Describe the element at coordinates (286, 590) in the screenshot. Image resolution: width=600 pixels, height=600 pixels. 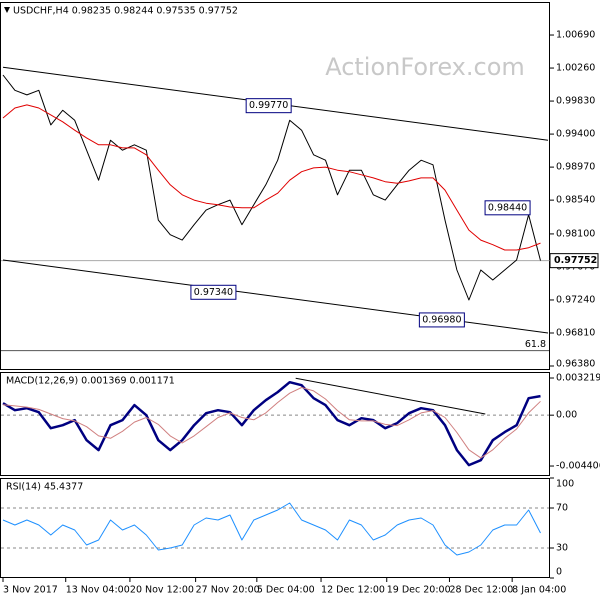
I see `x-tick-label: 5 Dec 04:00` at that location.